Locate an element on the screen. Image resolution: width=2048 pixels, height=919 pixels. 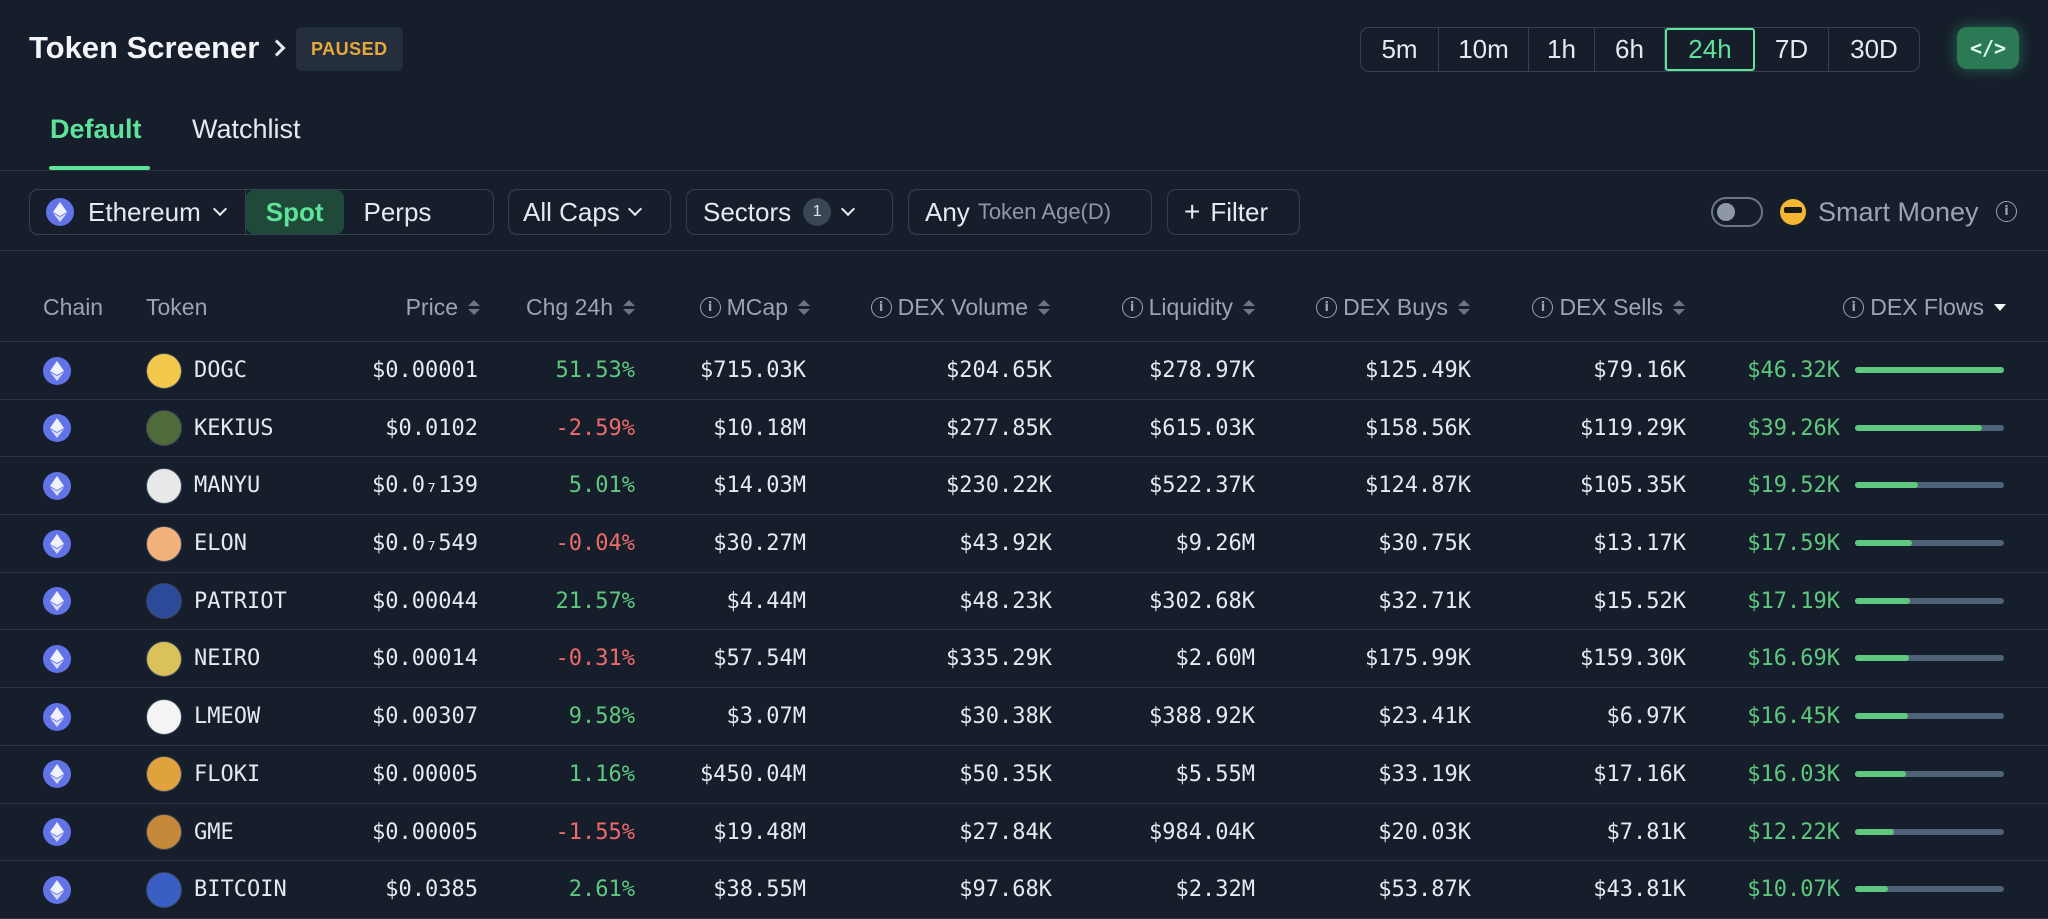
token-cell: FLOKI is located at coordinates (203, 774).